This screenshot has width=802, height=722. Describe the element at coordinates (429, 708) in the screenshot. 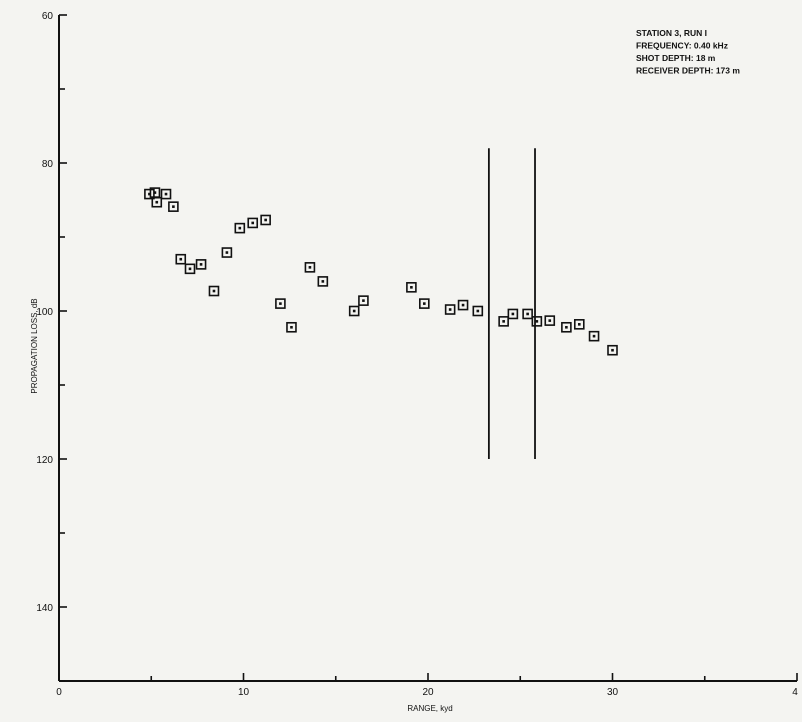

I see `x-axis-label: RANGE, kyd` at that location.